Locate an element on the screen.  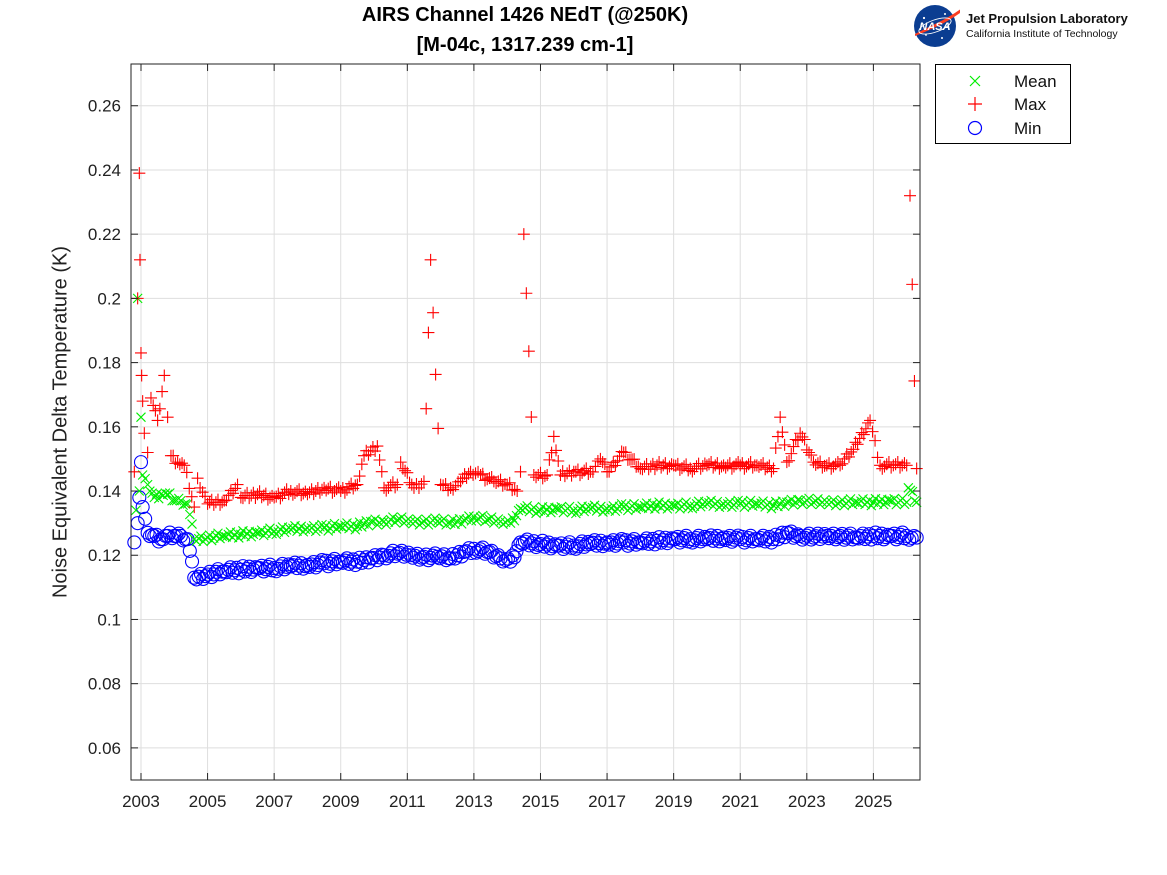
x-tick-label: 2013 is located at coordinates (474, 801).